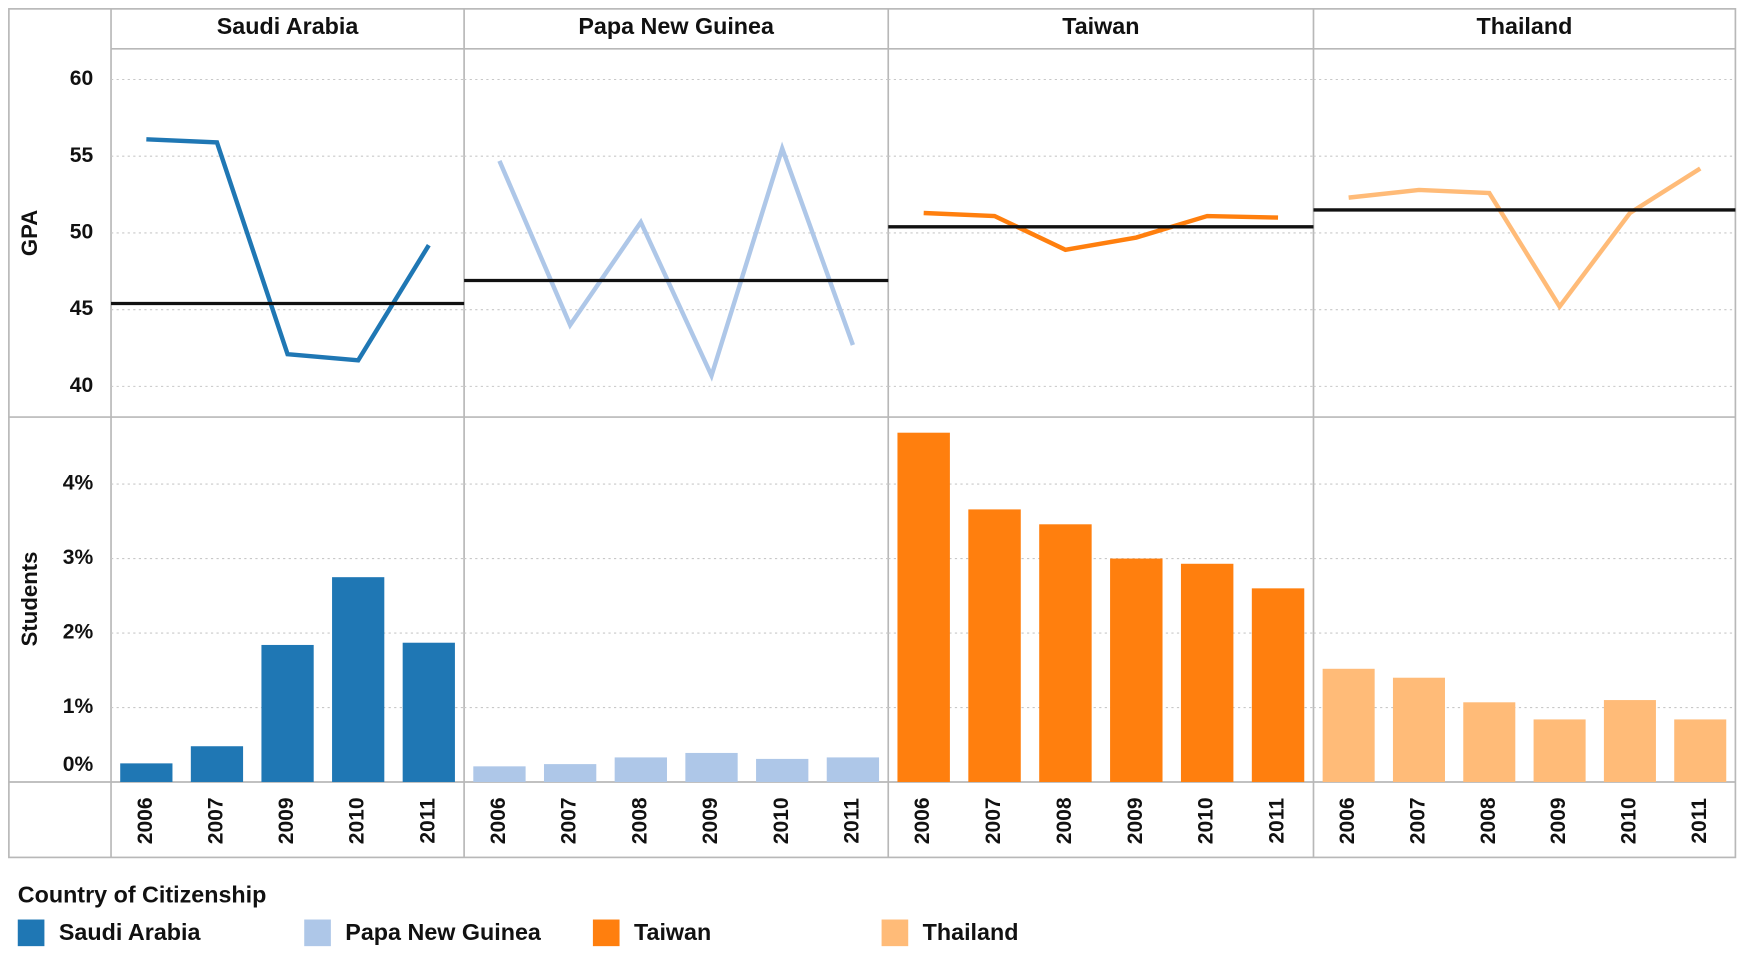  Describe the element at coordinates (672, 932) in the screenshot. I see `legend-label: Taiwan` at that location.